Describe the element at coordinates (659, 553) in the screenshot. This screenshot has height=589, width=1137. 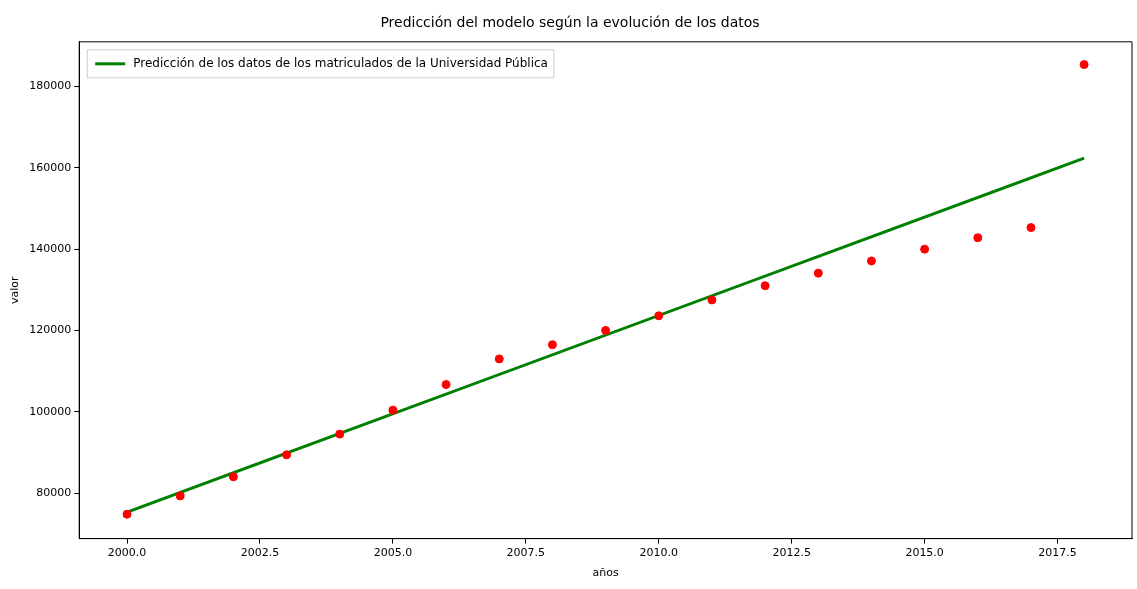
I see `x-tick-label: 2010.0` at that location.